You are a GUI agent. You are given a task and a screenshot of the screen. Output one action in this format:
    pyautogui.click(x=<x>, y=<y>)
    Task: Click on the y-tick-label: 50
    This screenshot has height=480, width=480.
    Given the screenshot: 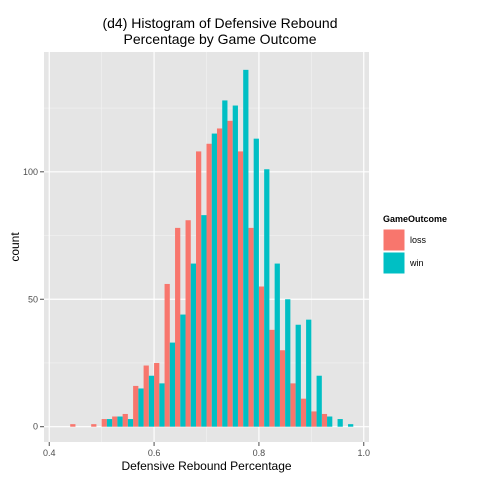 What is the action you would take?
    pyautogui.click(x=33, y=299)
    